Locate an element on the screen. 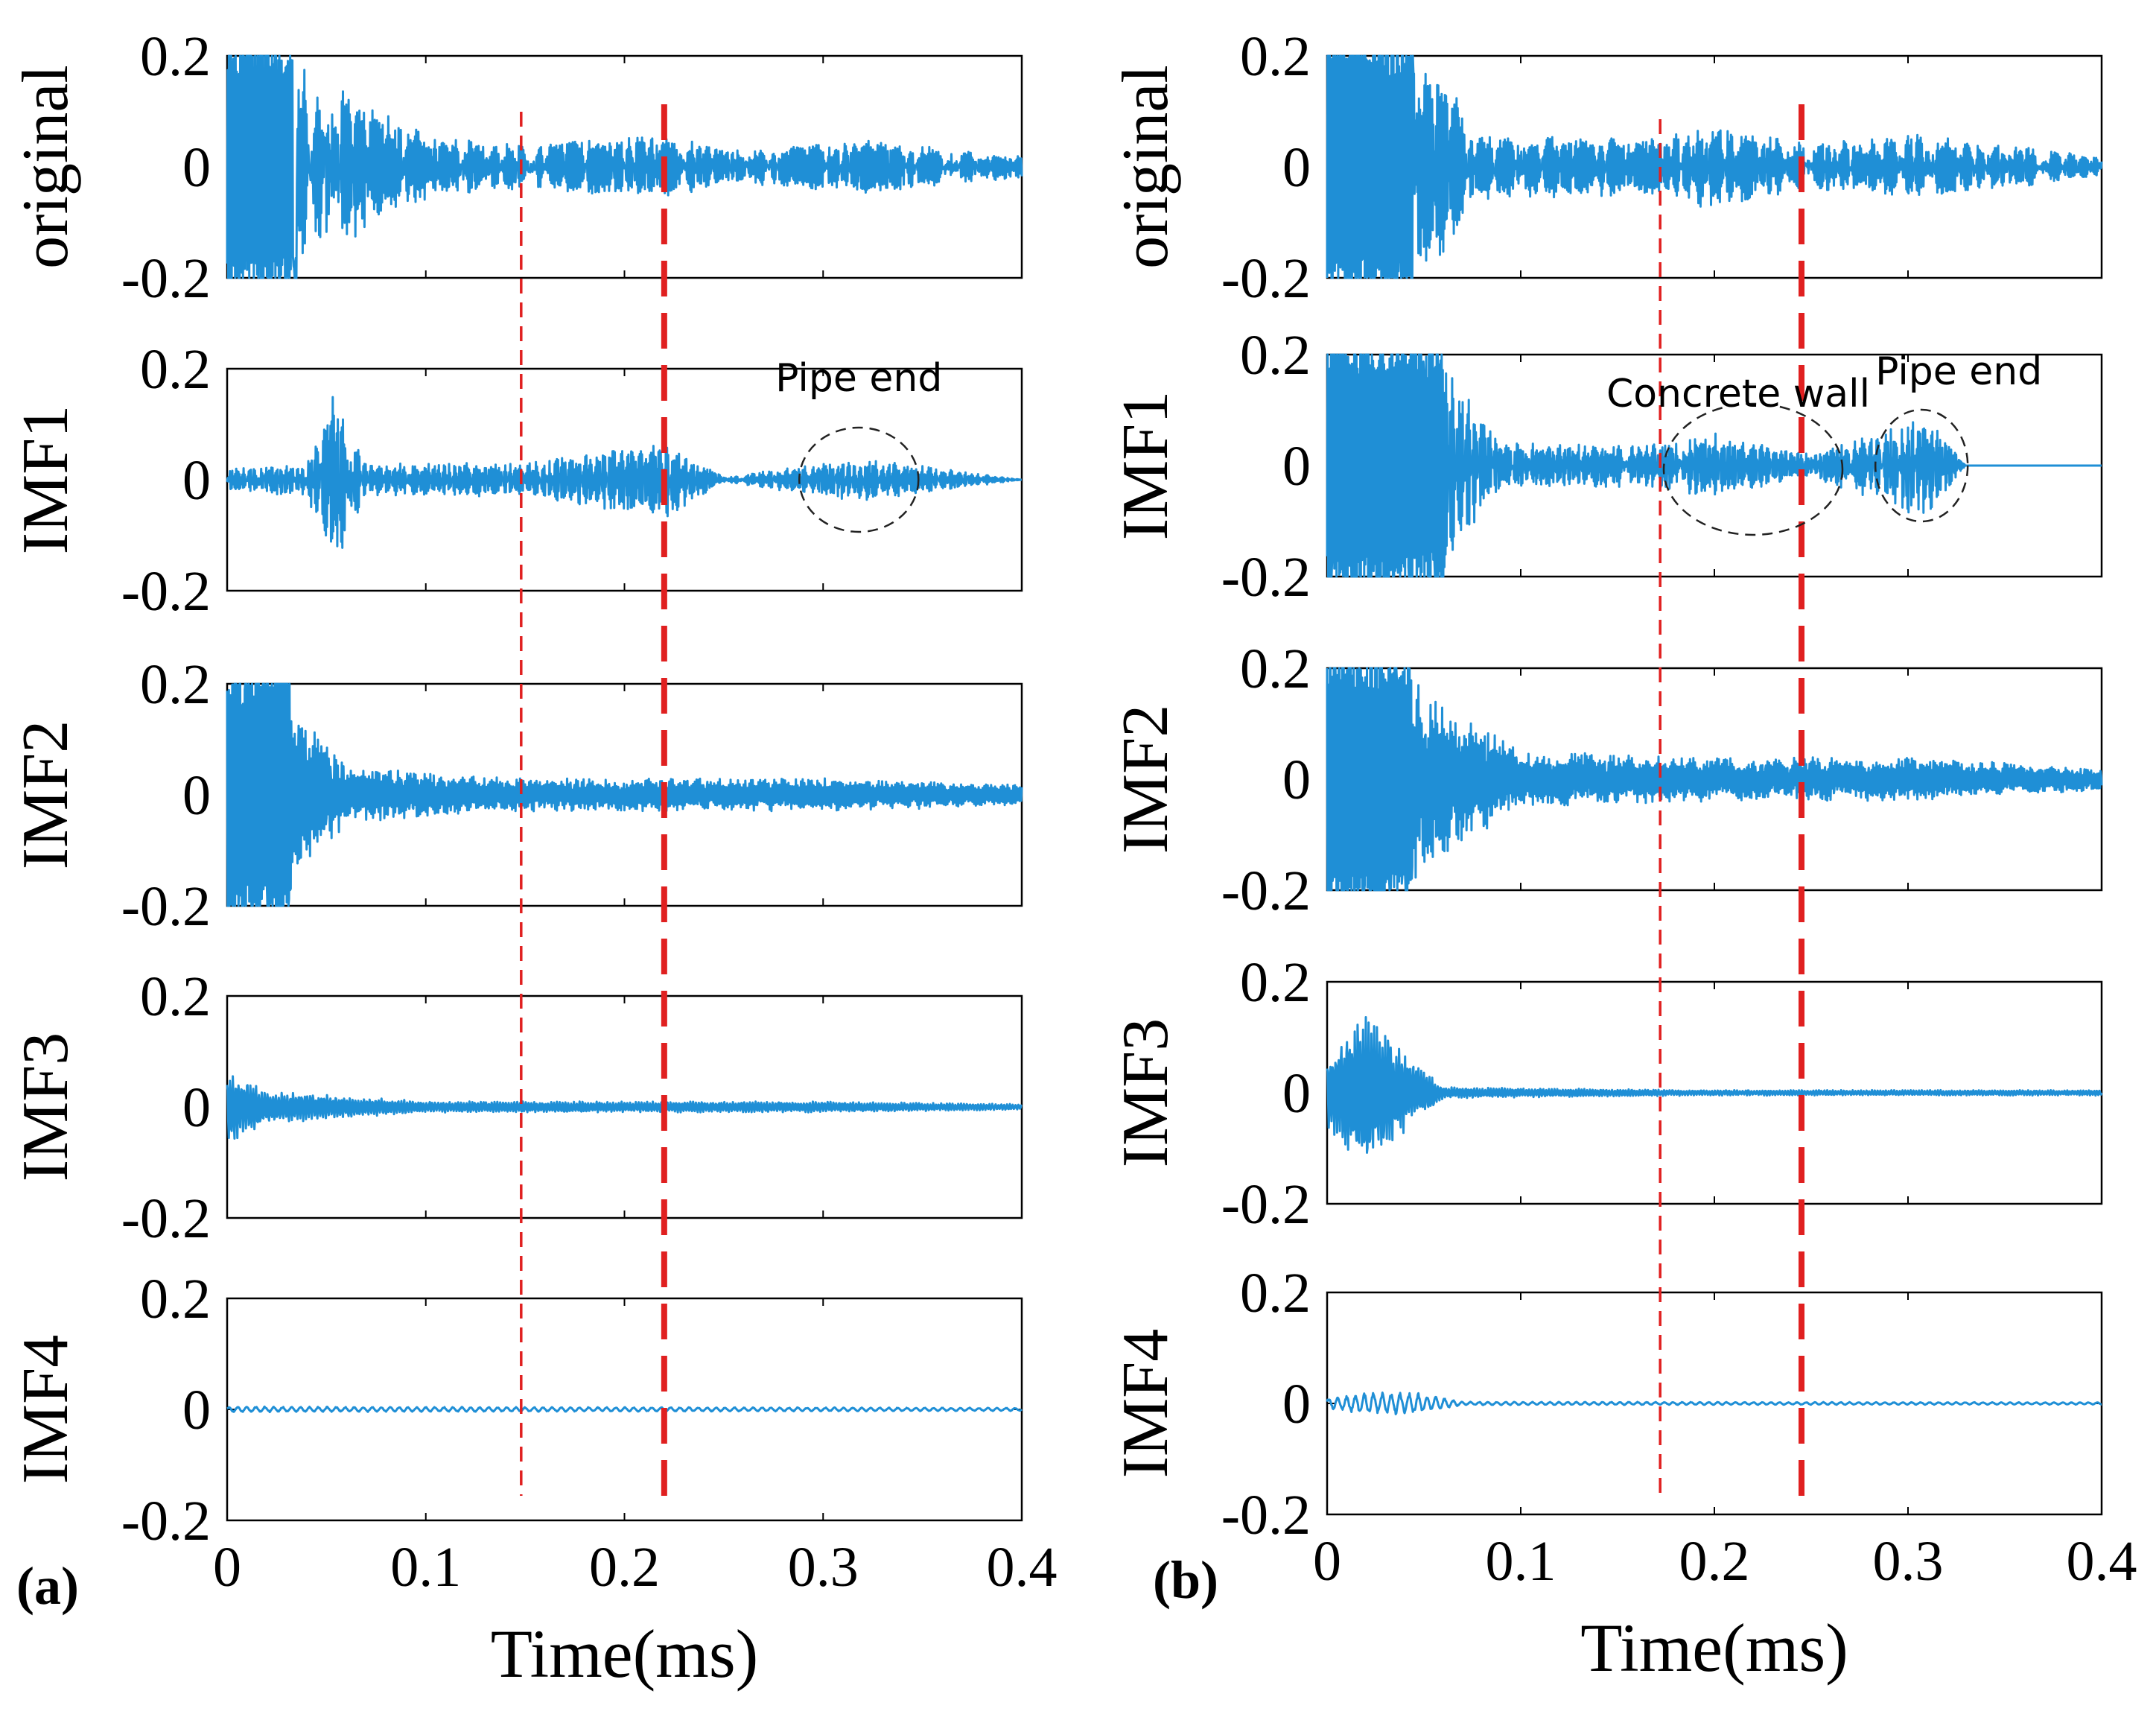 This screenshot has height=1723, width=2156. panel-label: (a) is located at coordinates (48, 1586).